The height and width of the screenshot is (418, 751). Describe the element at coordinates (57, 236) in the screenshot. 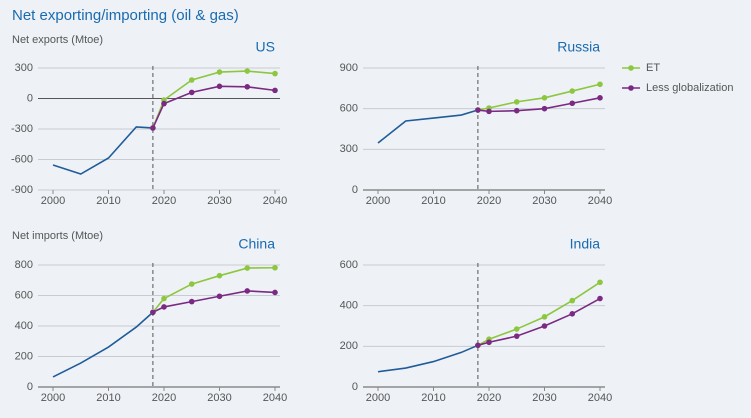

I see `y-axis-label: Net imports (Mtoe)` at that location.